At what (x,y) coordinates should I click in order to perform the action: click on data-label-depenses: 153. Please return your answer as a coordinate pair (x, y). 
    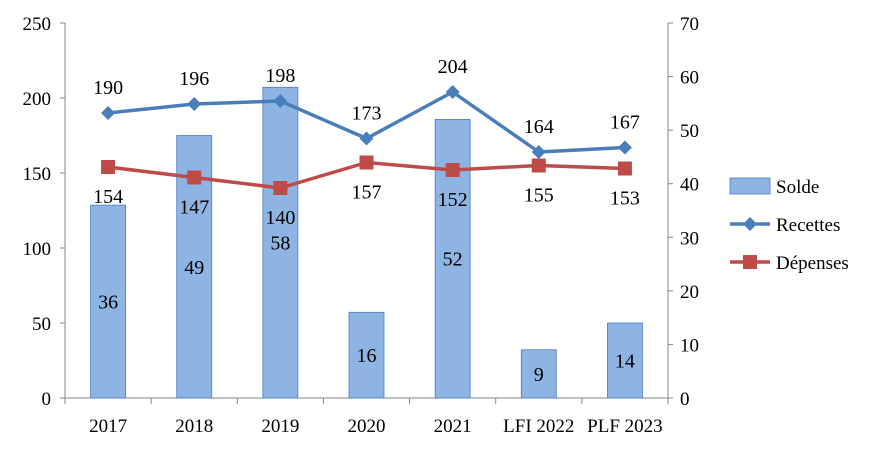
    Looking at the image, I should click on (625, 199).